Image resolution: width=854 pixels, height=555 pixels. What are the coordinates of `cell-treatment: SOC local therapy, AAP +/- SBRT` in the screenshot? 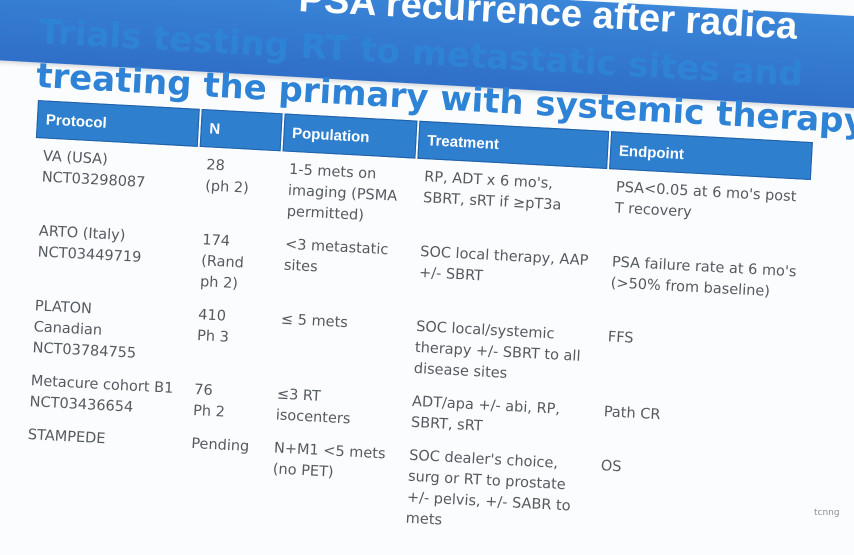 It's located at (503, 264).